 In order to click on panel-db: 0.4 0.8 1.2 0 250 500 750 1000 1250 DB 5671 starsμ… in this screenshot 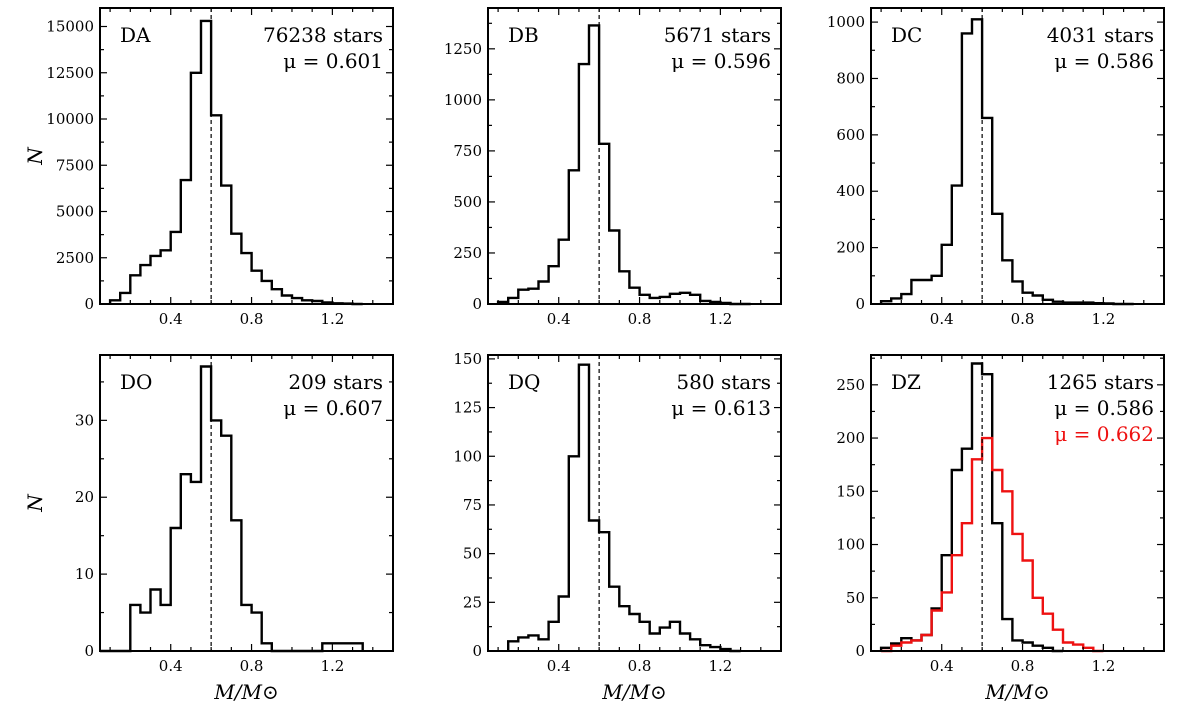, I will do `click(613, 167)`.